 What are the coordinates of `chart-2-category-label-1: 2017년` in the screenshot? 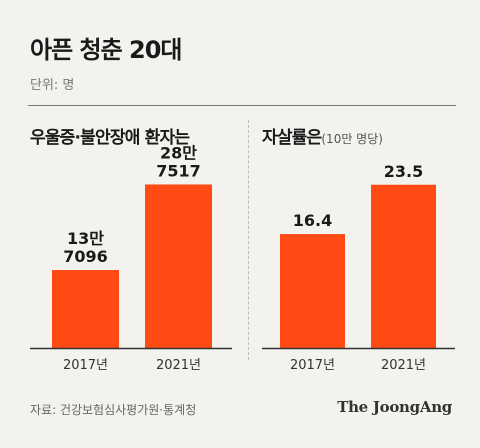 It's located at (312, 365).